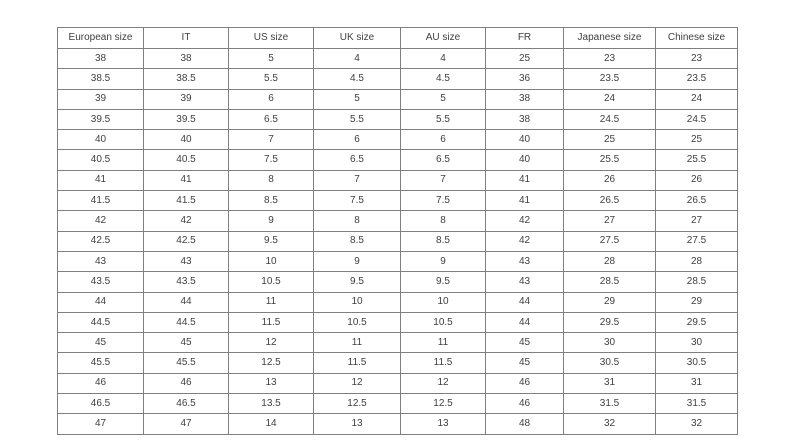  I want to click on table-cell: 39.5, so click(186, 119).